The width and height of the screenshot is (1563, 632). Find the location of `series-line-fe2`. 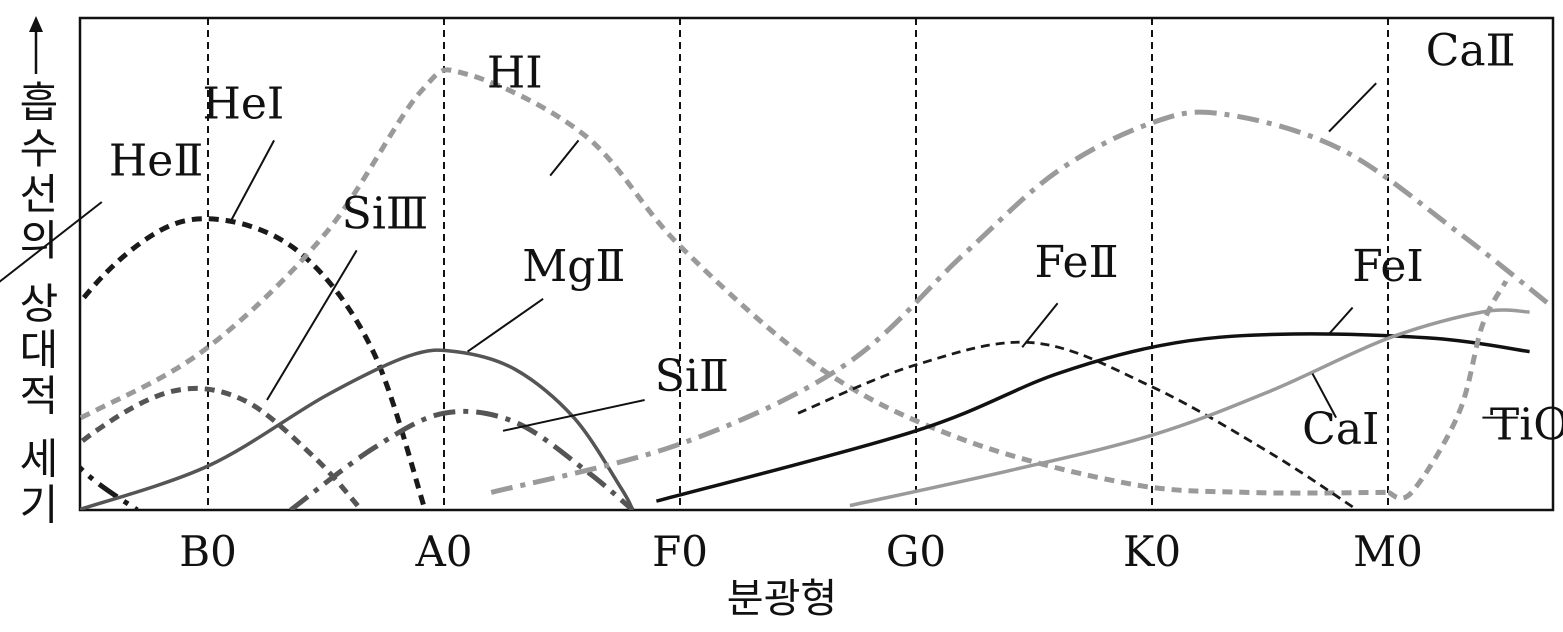

series-line-fe2 is located at coordinates (1078, 425).